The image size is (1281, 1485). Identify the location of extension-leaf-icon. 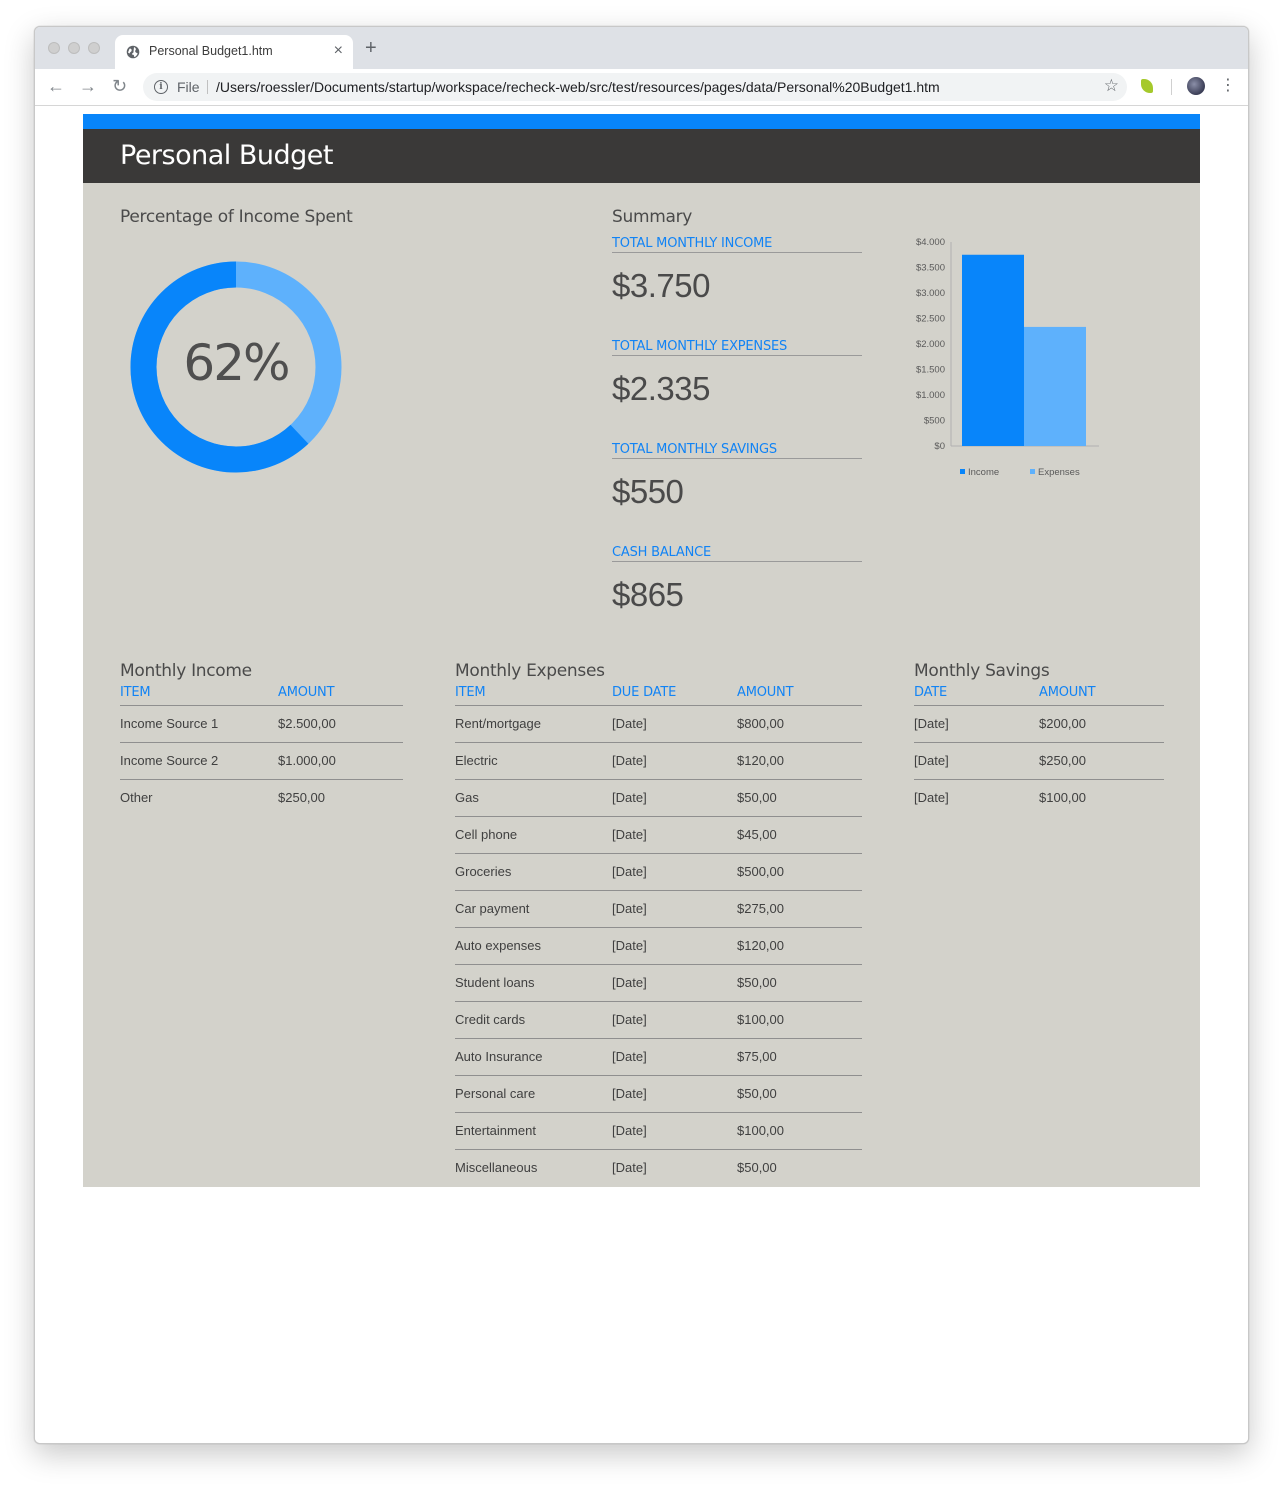
(1147, 86).